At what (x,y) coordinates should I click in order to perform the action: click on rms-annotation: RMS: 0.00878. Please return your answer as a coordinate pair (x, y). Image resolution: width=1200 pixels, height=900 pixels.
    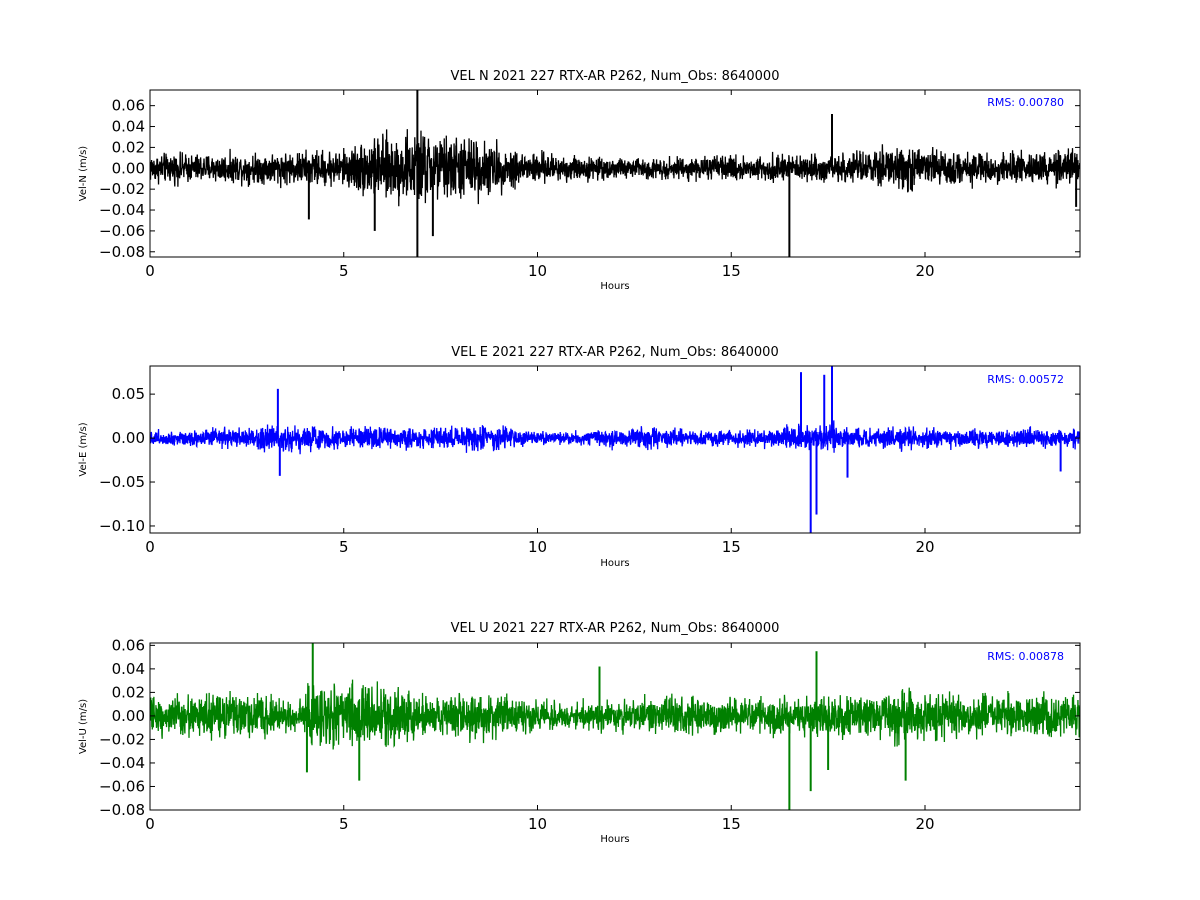
    Looking at the image, I should click on (1025, 656).